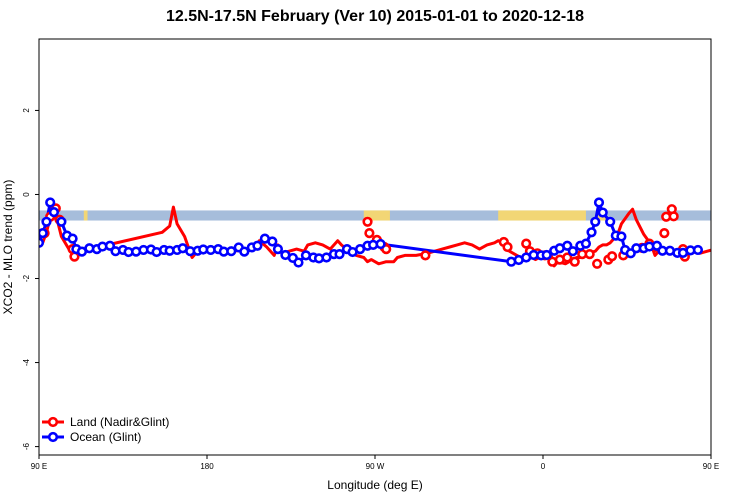 The width and height of the screenshot is (750, 500). Describe the element at coordinates (375, 466) in the screenshot. I see `x-tick-label-2: 90 W` at that location.